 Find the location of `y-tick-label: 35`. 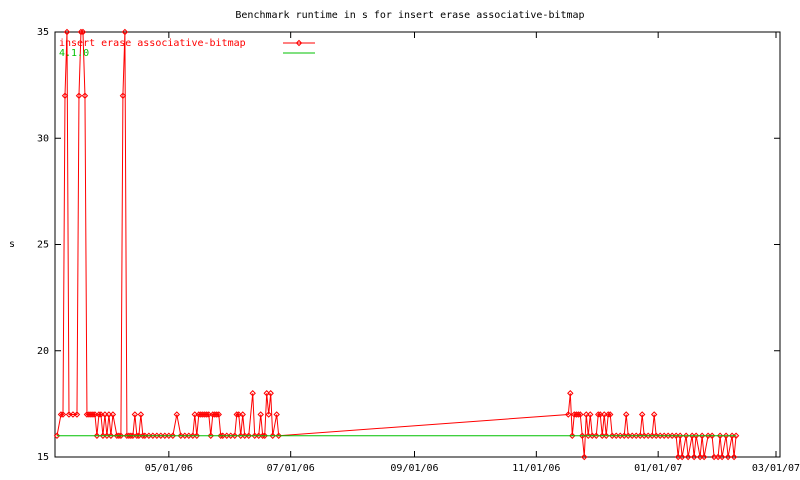

y-tick-label: 35 is located at coordinates (43, 32).